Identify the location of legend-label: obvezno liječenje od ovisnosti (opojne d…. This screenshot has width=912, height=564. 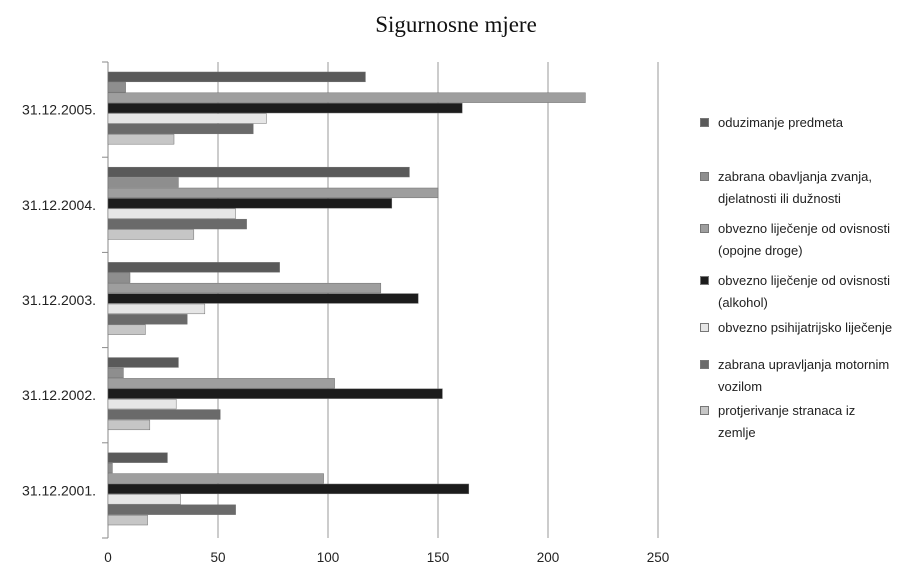
(804, 239).